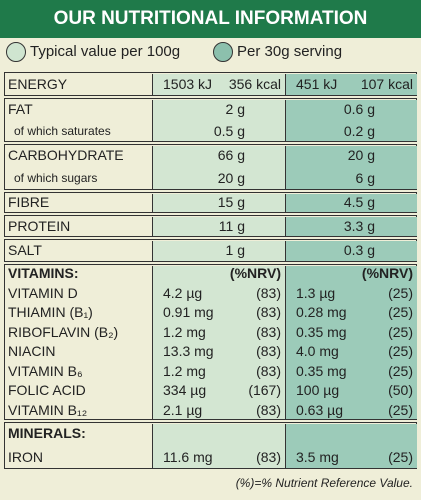 The height and width of the screenshot is (500, 421). What do you see at coordinates (229, 131) in the screenshot?
I see `cell-value: 0.5 g` at bounding box center [229, 131].